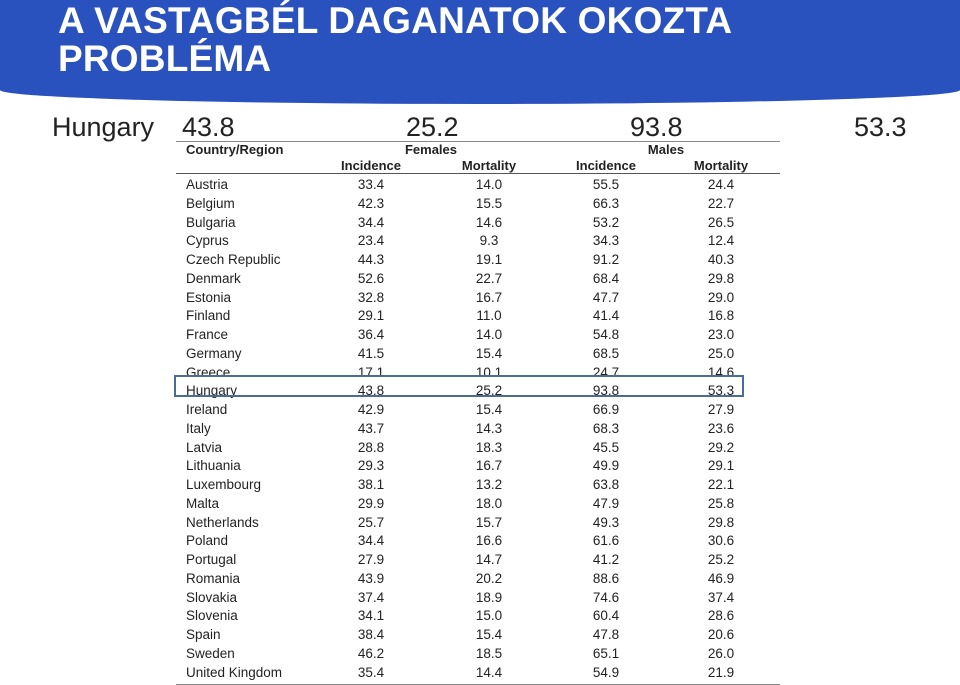 This screenshot has height=685, width=960. I want to click on table-row: Ireland 42.9 15.4 66.9 27.9, so click(478, 410).